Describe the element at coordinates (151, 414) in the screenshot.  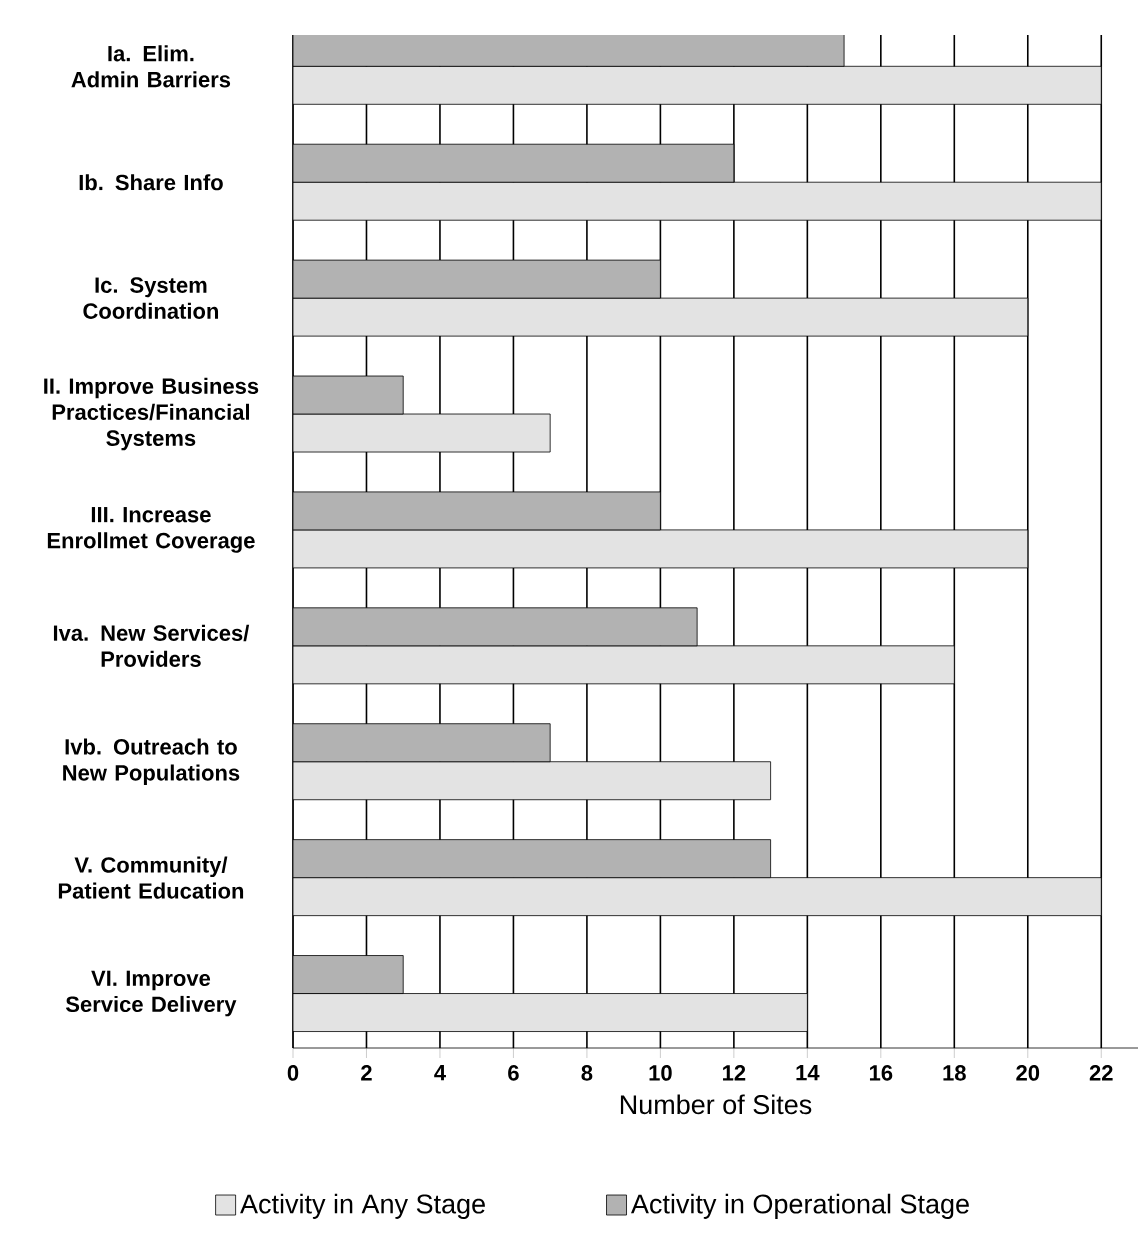
I see `y-tick-label: II. Improve Business Practices/Financial Systems` at that location.